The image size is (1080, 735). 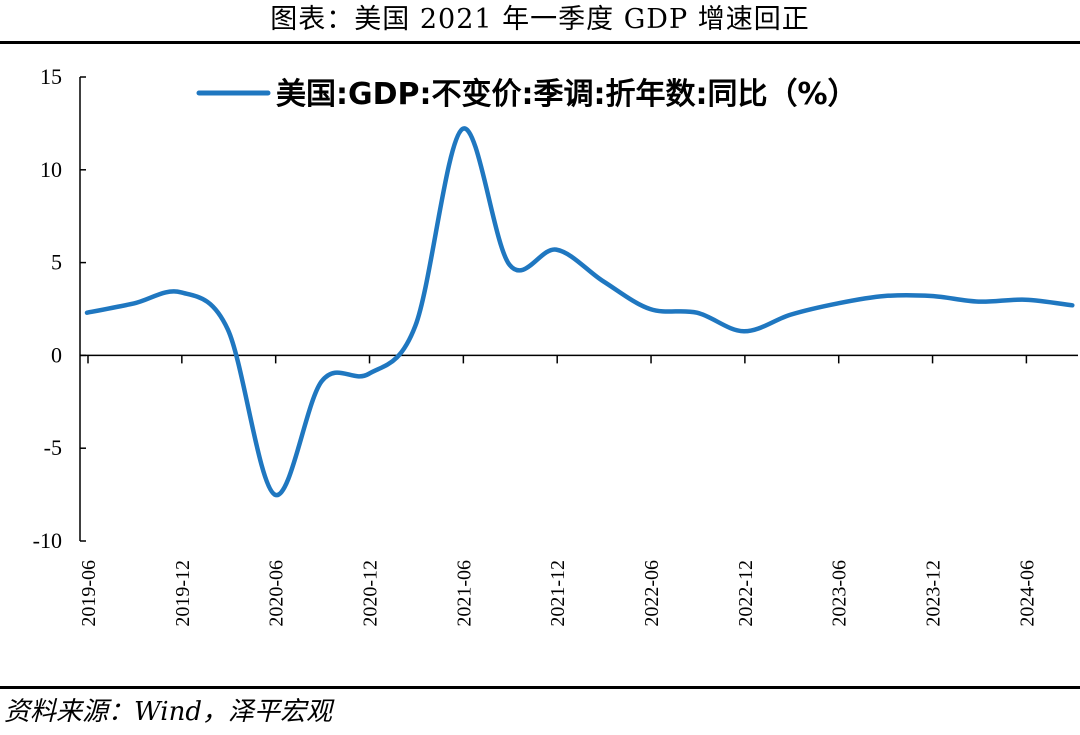 I want to click on y-tick-label: 15, so click(x=51, y=76).